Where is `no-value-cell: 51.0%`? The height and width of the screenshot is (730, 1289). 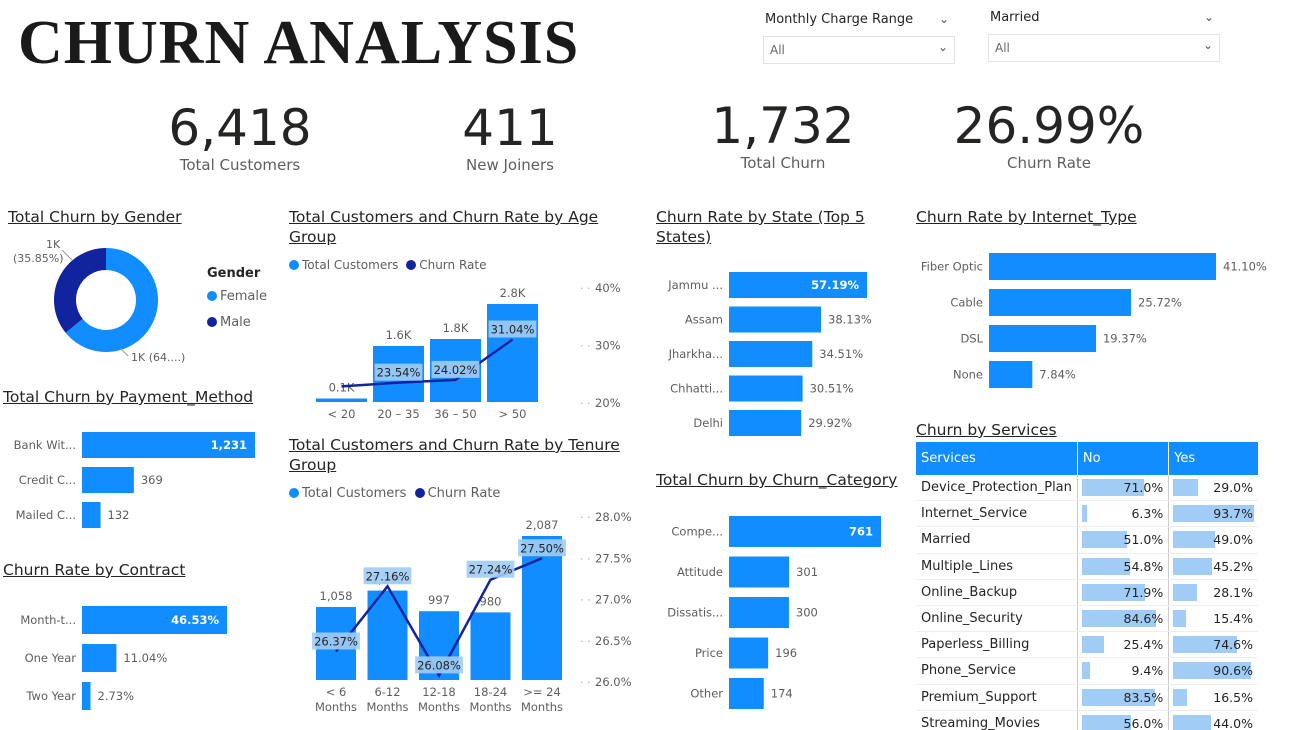 no-value-cell: 51.0% is located at coordinates (1123, 540).